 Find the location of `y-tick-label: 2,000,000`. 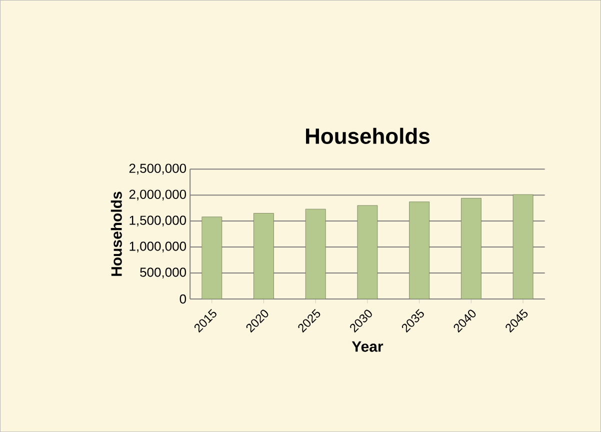

y-tick-label: 2,000,000 is located at coordinates (157, 195).